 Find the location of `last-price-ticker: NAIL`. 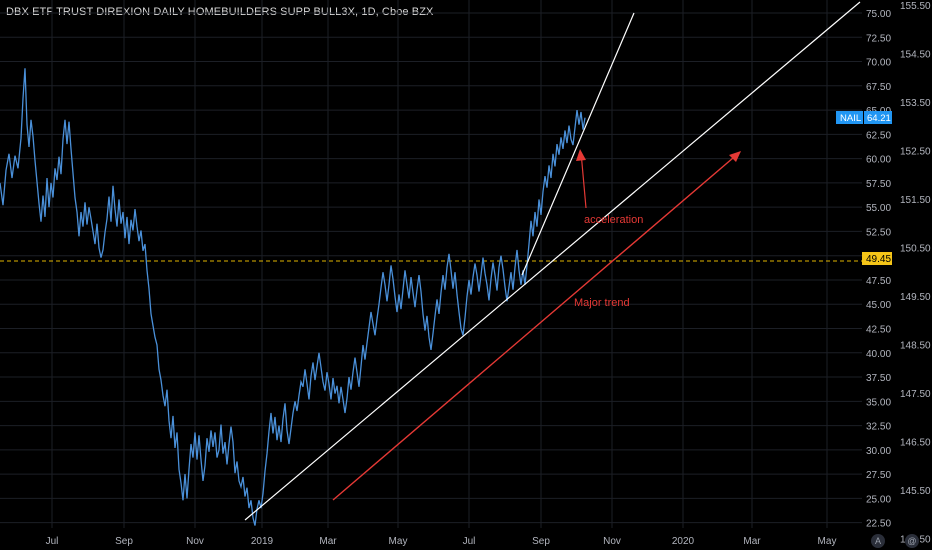

last-price-ticker: NAIL is located at coordinates (850, 118).